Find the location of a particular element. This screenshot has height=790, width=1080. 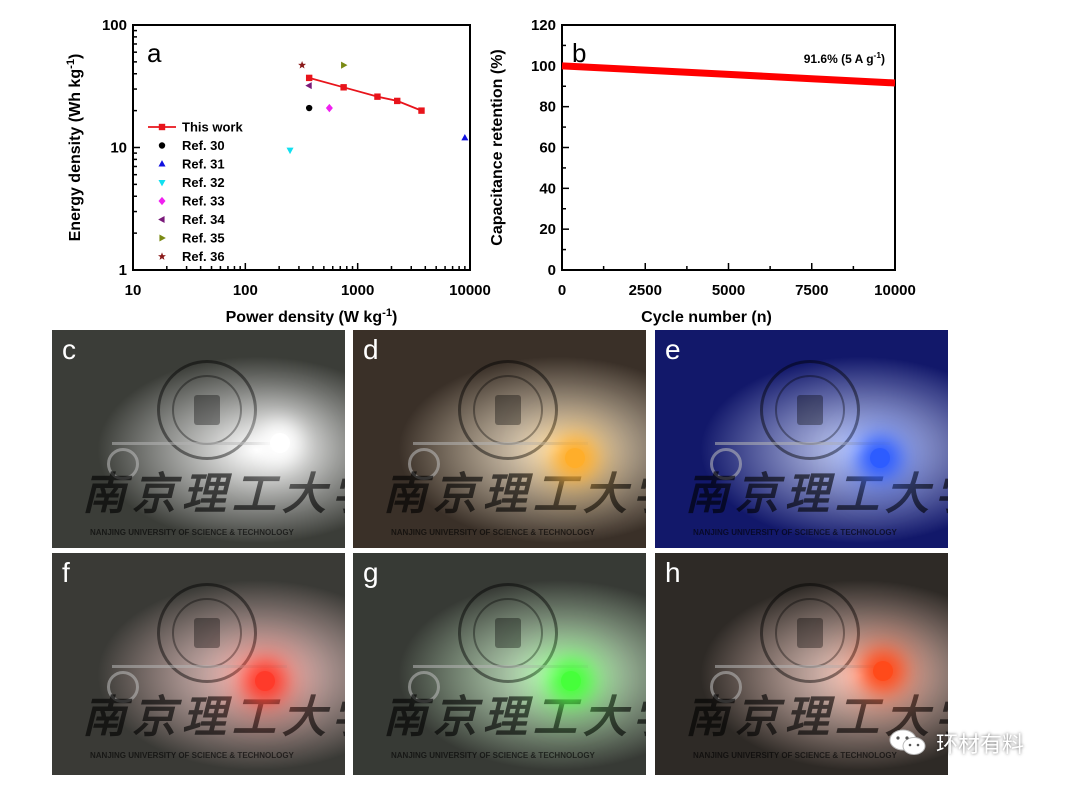

panel-label-a: a is located at coordinates (154, 53).